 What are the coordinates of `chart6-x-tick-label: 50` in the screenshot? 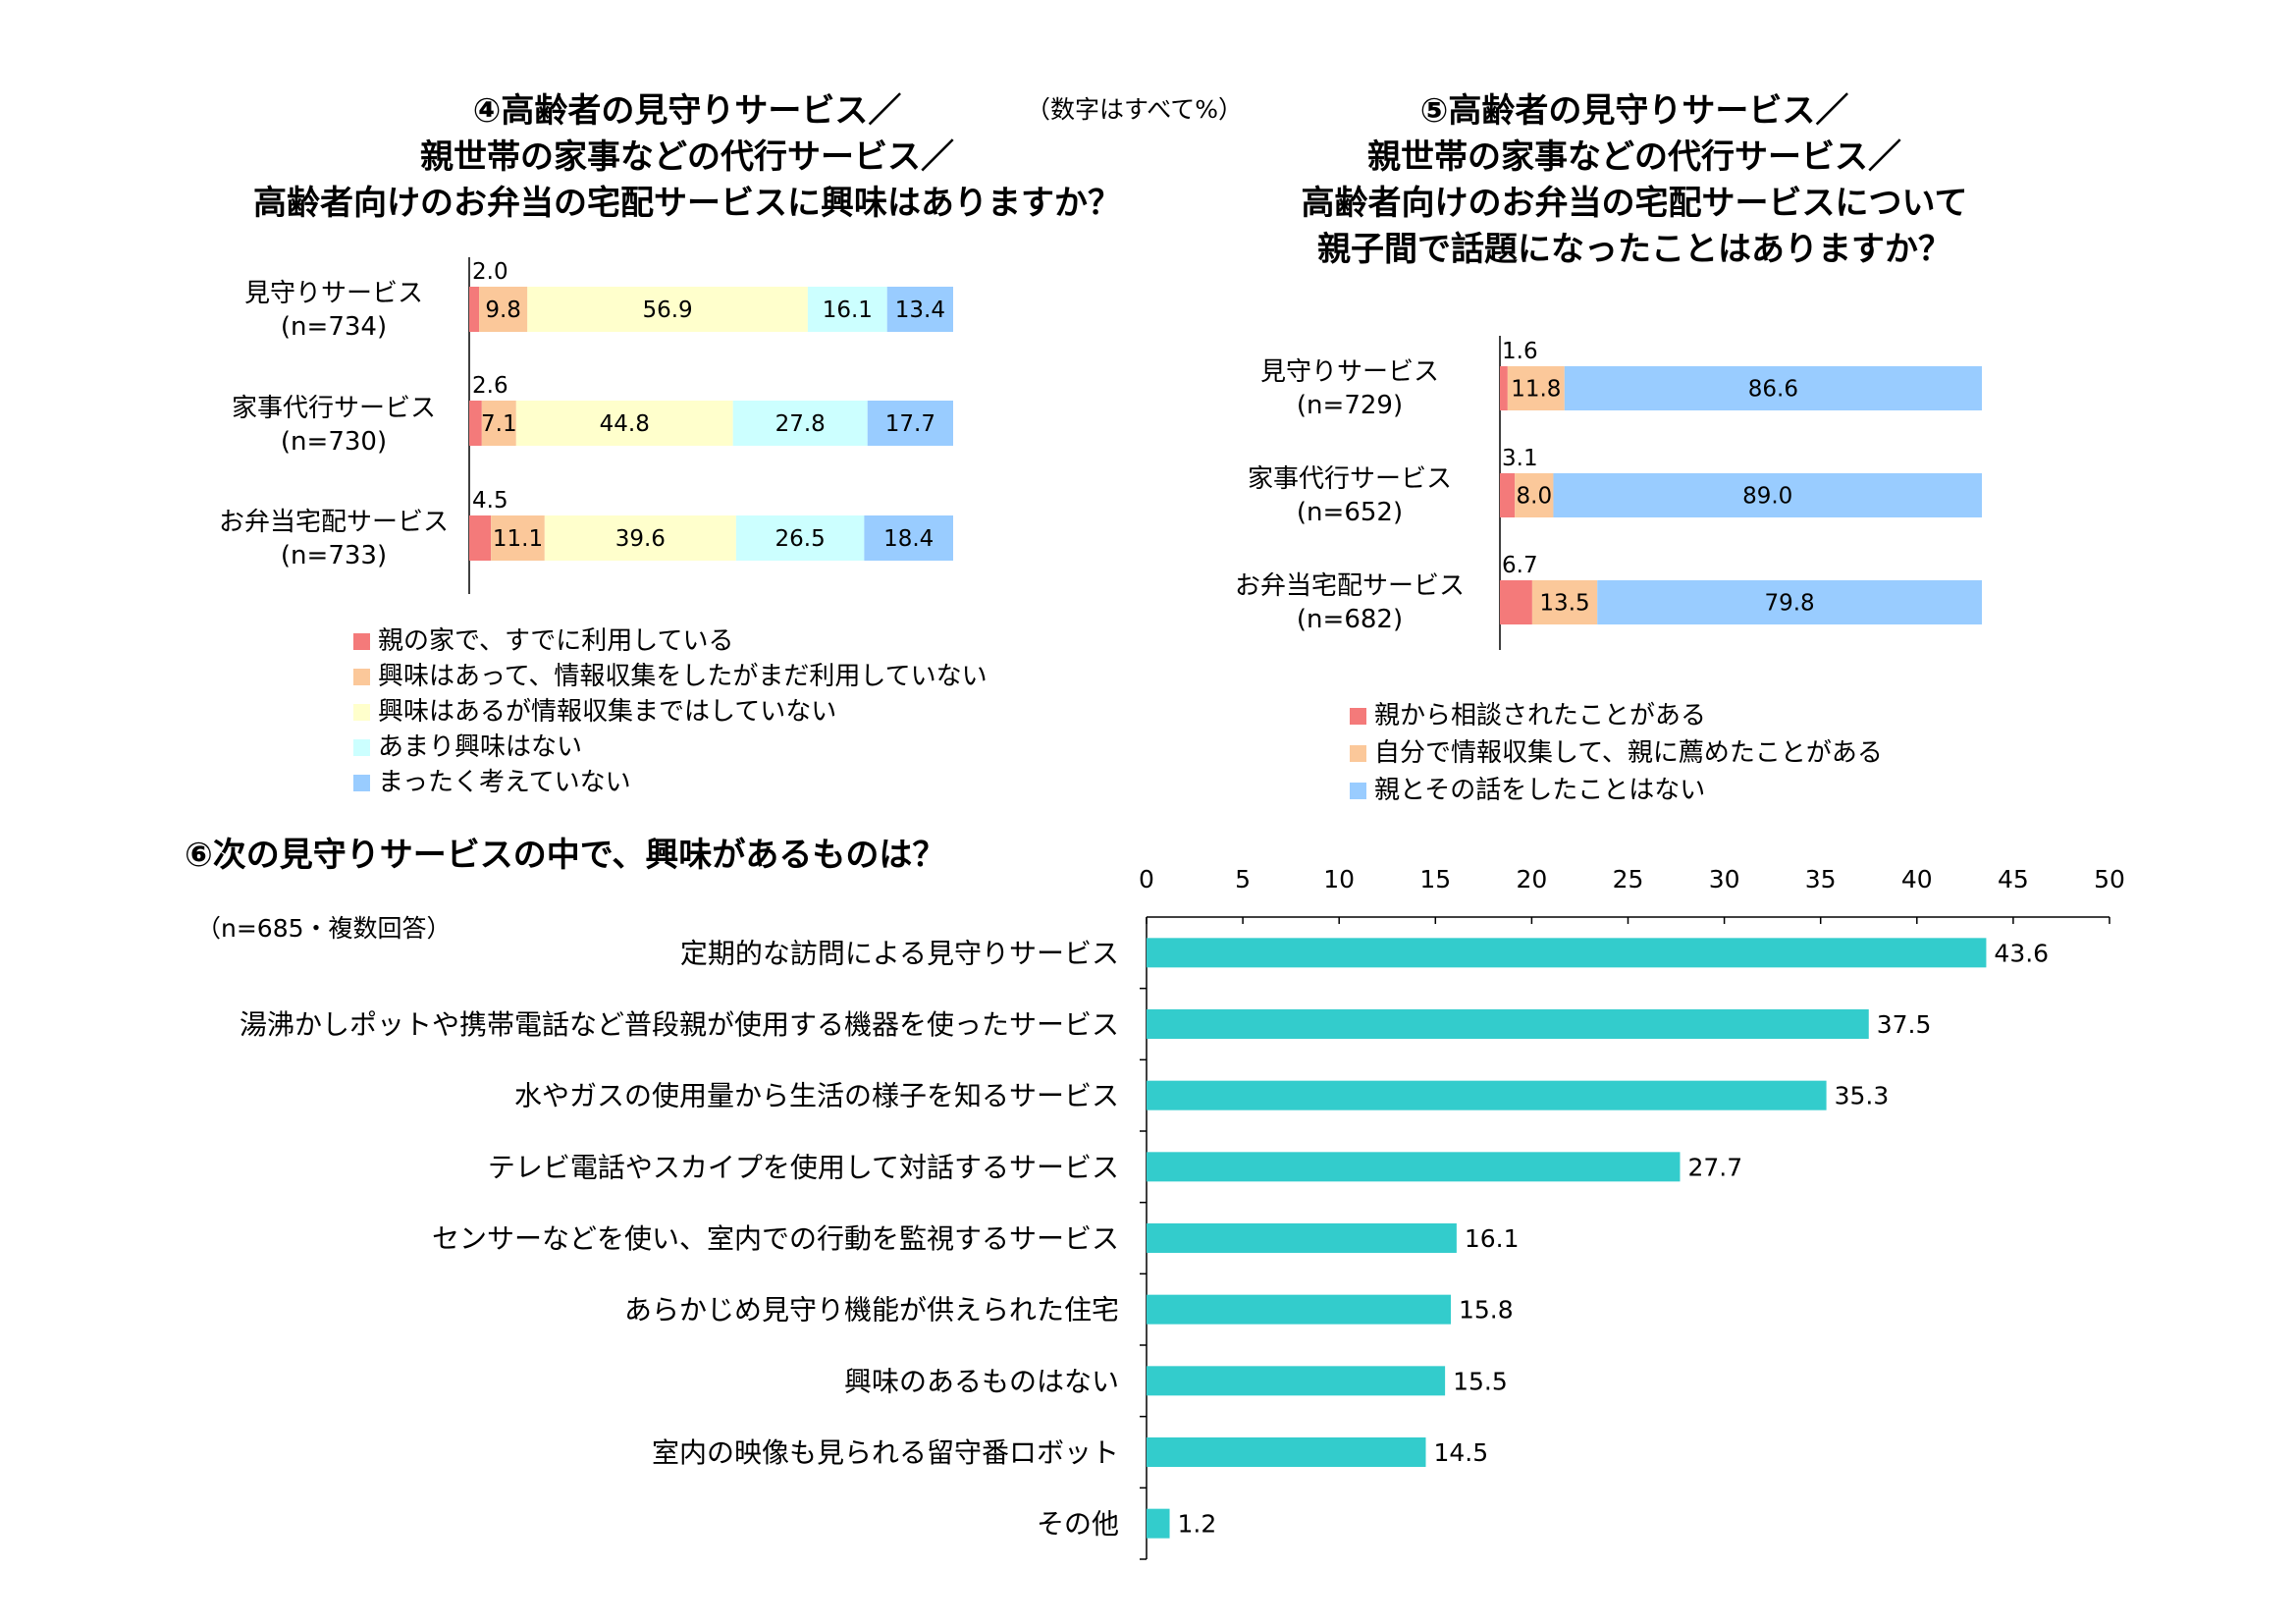 It's located at (2109, 879).